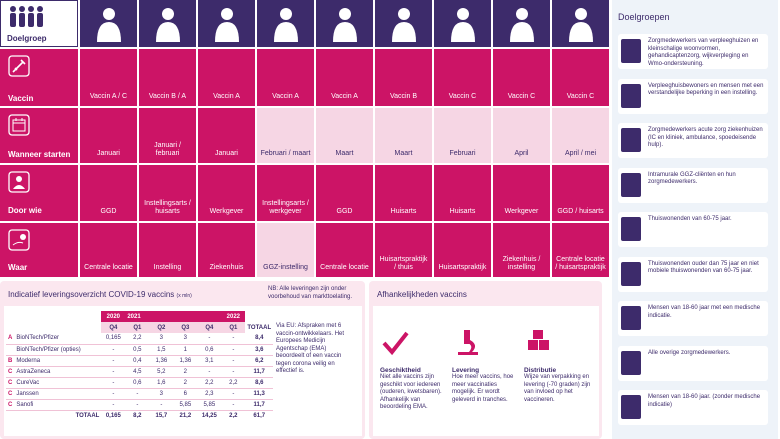 This screenshot has height=439, width=780. Describe the element at coordinates (140, 339) in the screenshot. I see `table-row: A BioNTech/Pfizer 0,165 2,2 3 3- -8,4` at that location.